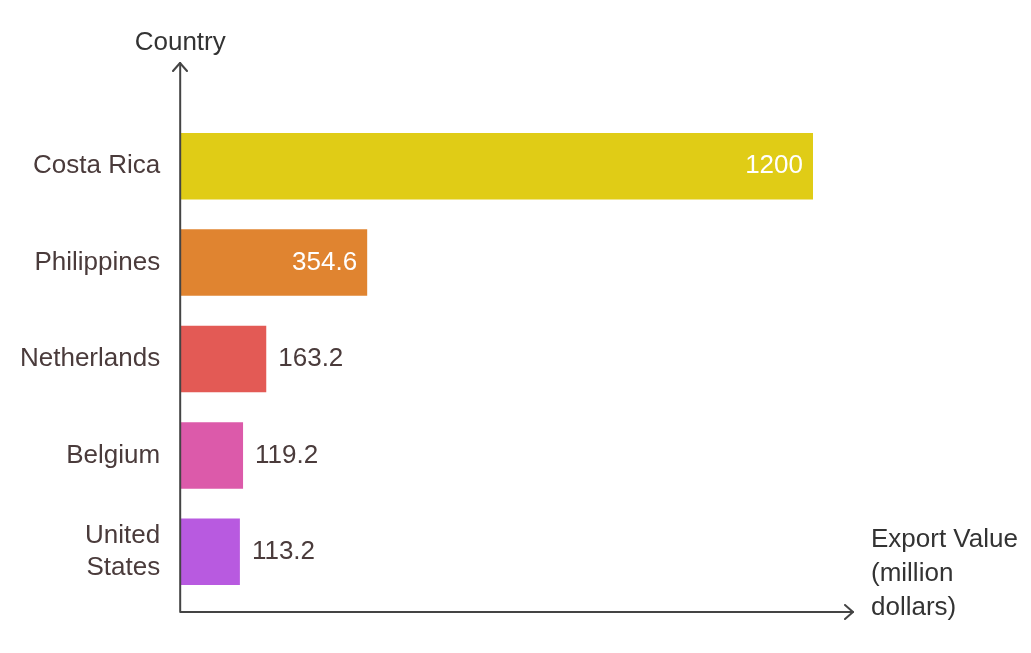  I want to click on data-label: 113.2, so click(283, 549).